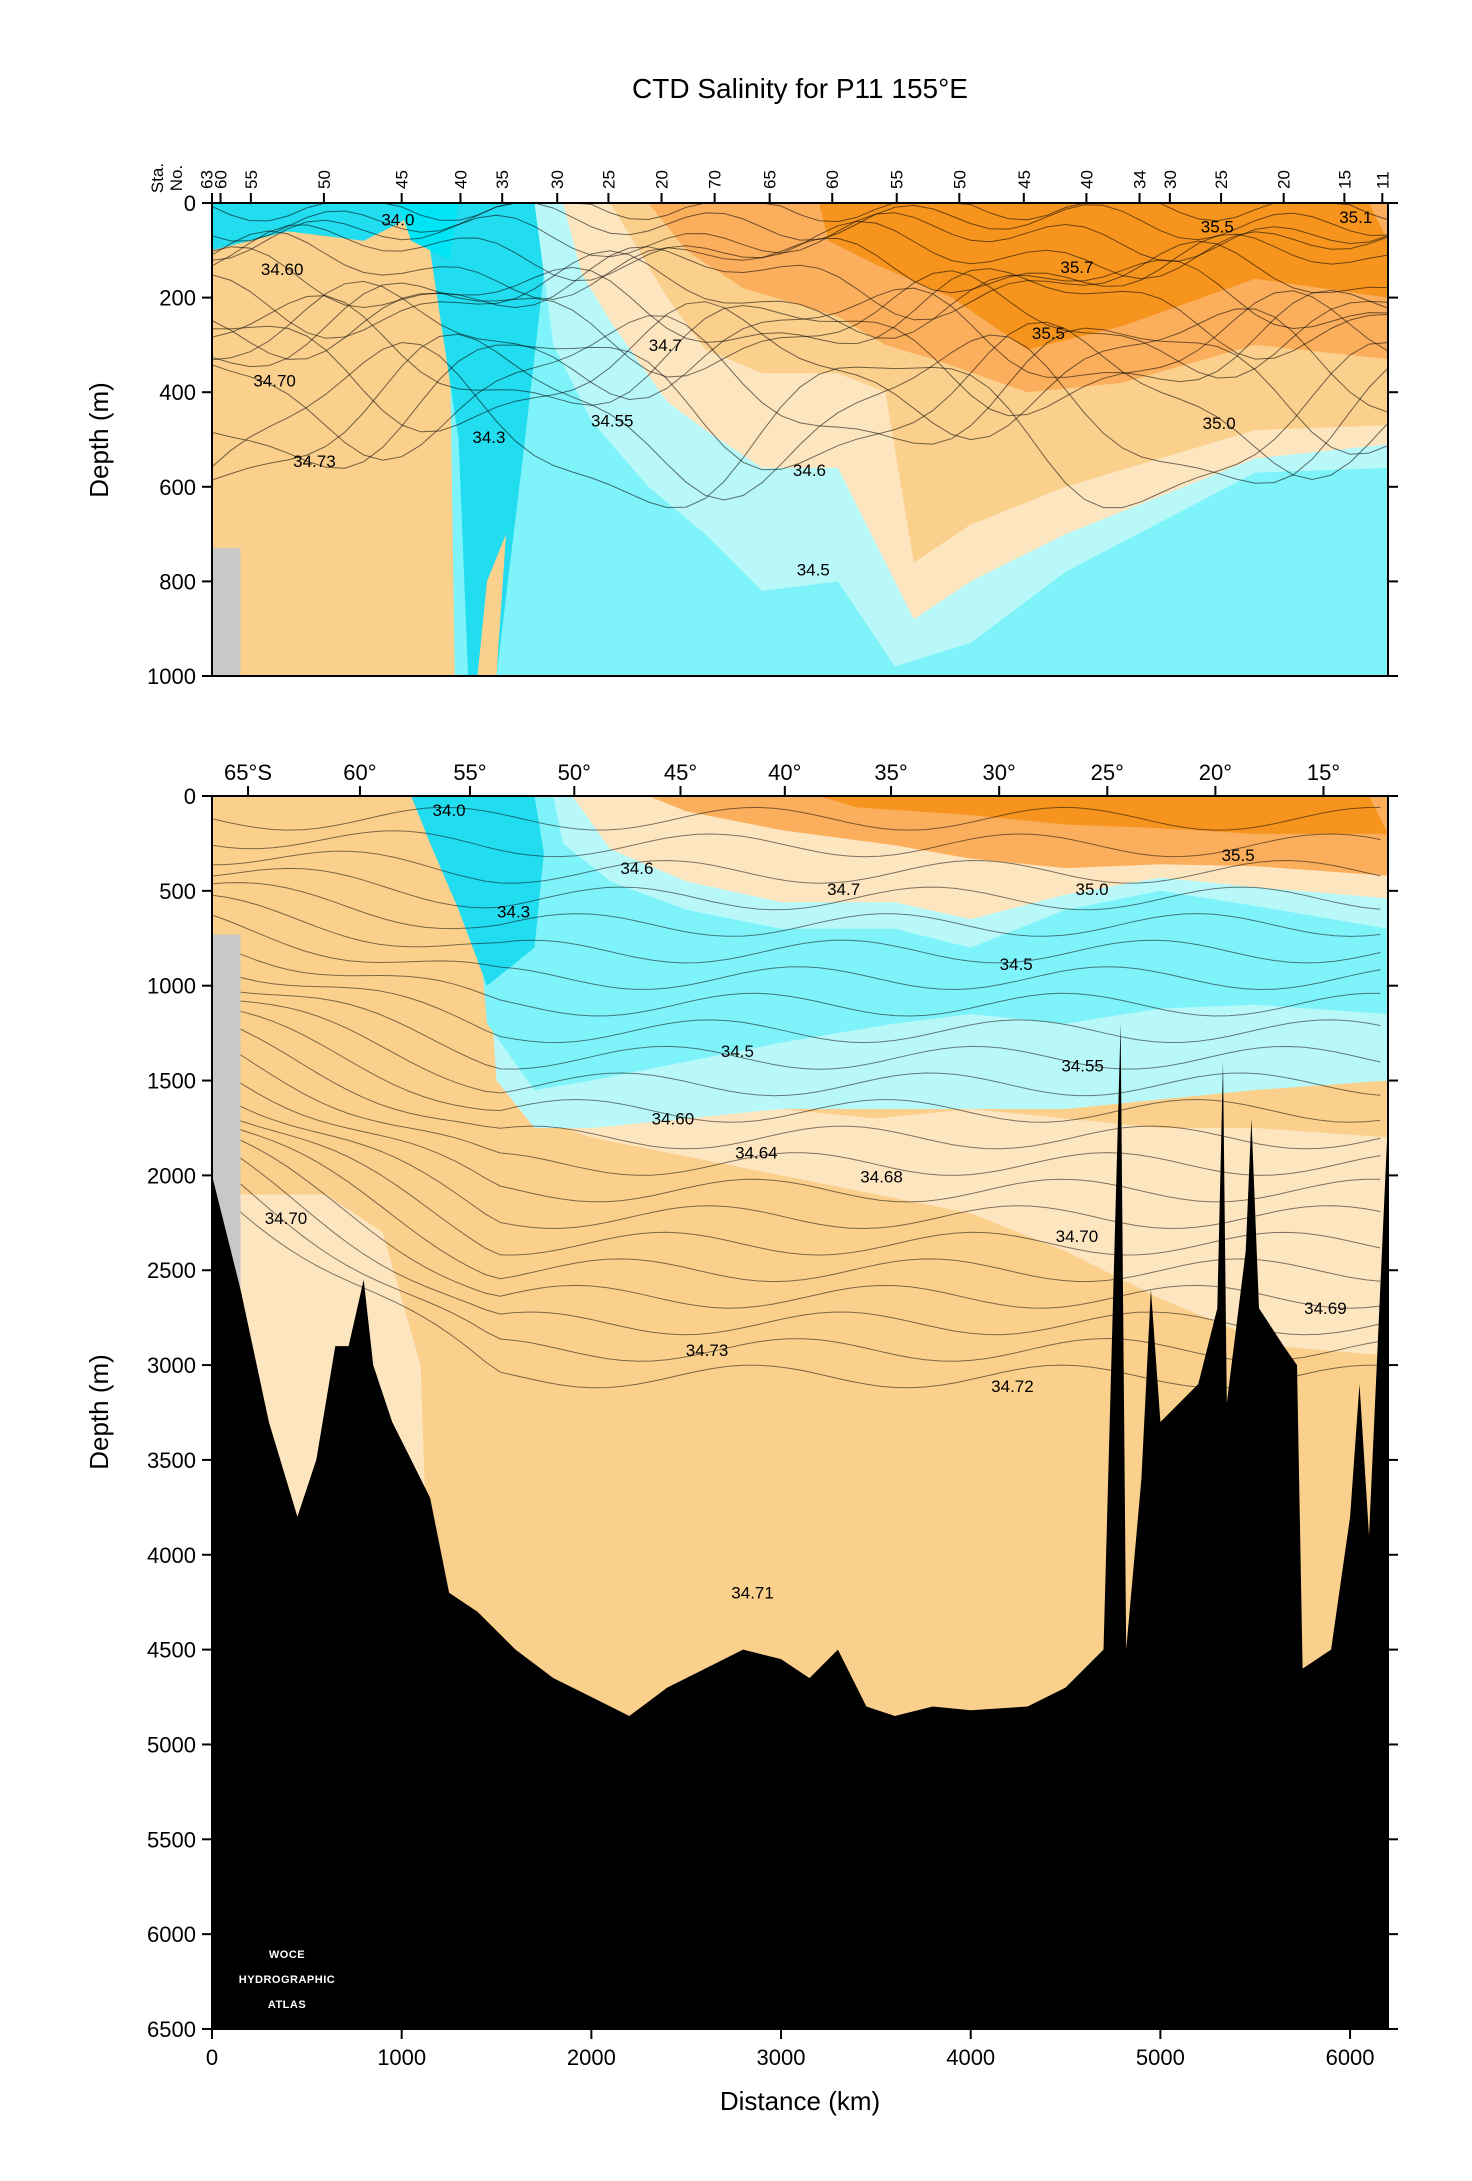 The image size is (1472, 2181). What do you see at coordinates (1140, 179) in the screenshot?
I see `station-number: 34` at bounding box center [1140, 179].